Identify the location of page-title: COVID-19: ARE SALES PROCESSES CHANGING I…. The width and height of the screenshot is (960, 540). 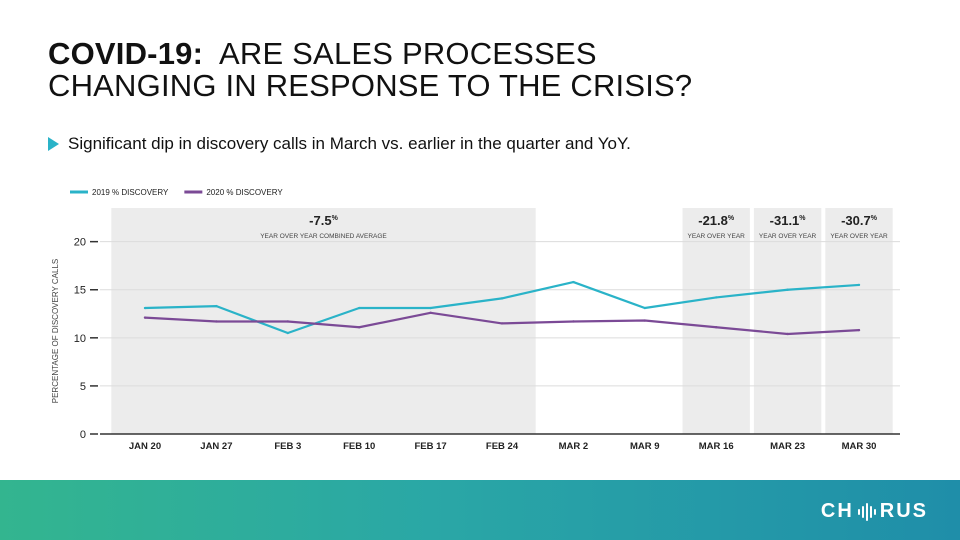
(370, 70).